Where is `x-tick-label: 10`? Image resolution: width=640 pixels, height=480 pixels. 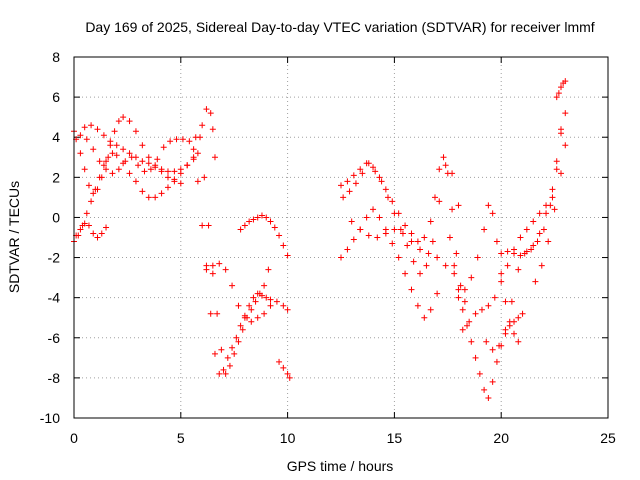 x-tick-label: 10 is located at coordinates (288, 438).